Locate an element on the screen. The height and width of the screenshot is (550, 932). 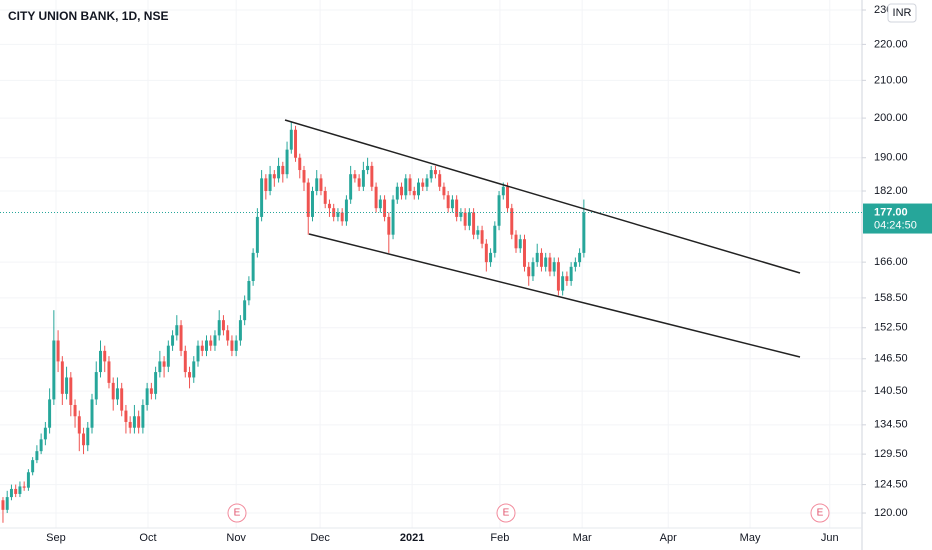
x-tick-label: May is located at coordinates (750, 538).